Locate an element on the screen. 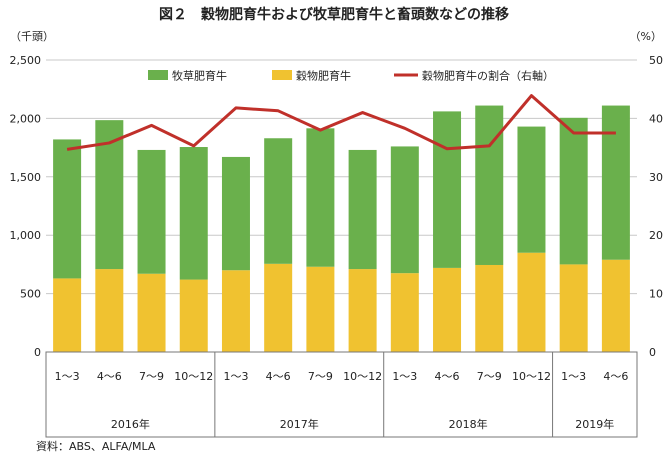 This screenshot has width=668, height=457. left-tick-label: 0 is located at coordinates (37, 352).